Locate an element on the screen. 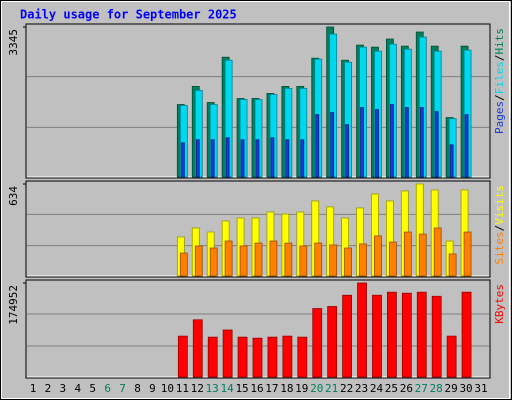 This screenshot has height=400, width=512. x-tick-label: 22 is located at coordinates (346, 388).